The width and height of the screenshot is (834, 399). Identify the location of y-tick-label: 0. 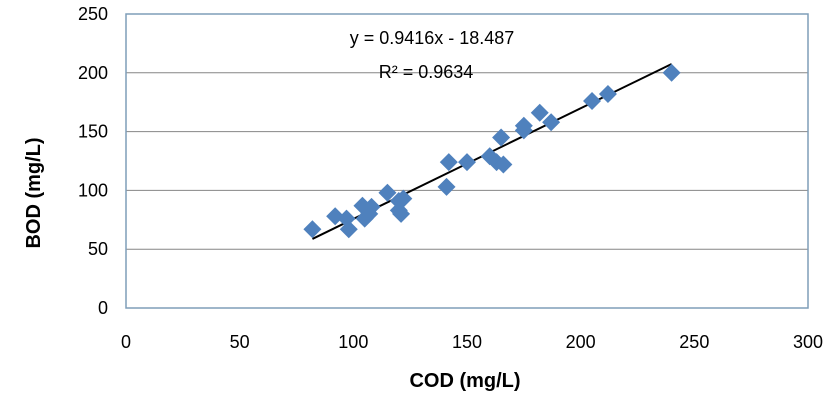
(103, 308).